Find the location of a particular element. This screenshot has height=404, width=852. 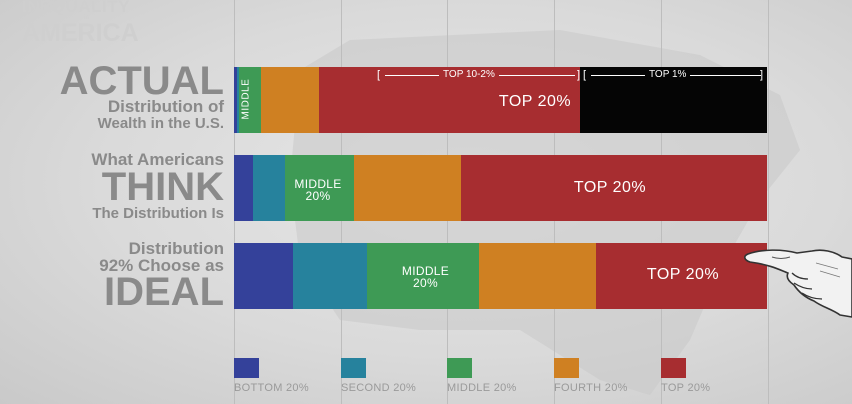

legend-swatch-second is located at coordinates (353, 368).